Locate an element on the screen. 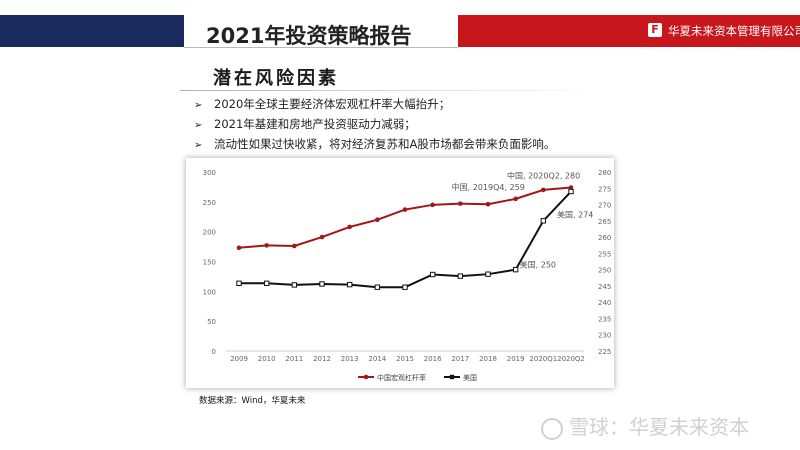 The image size is (800, 450). y-right-tick-label: 250 is located at coordinates (604, 271).